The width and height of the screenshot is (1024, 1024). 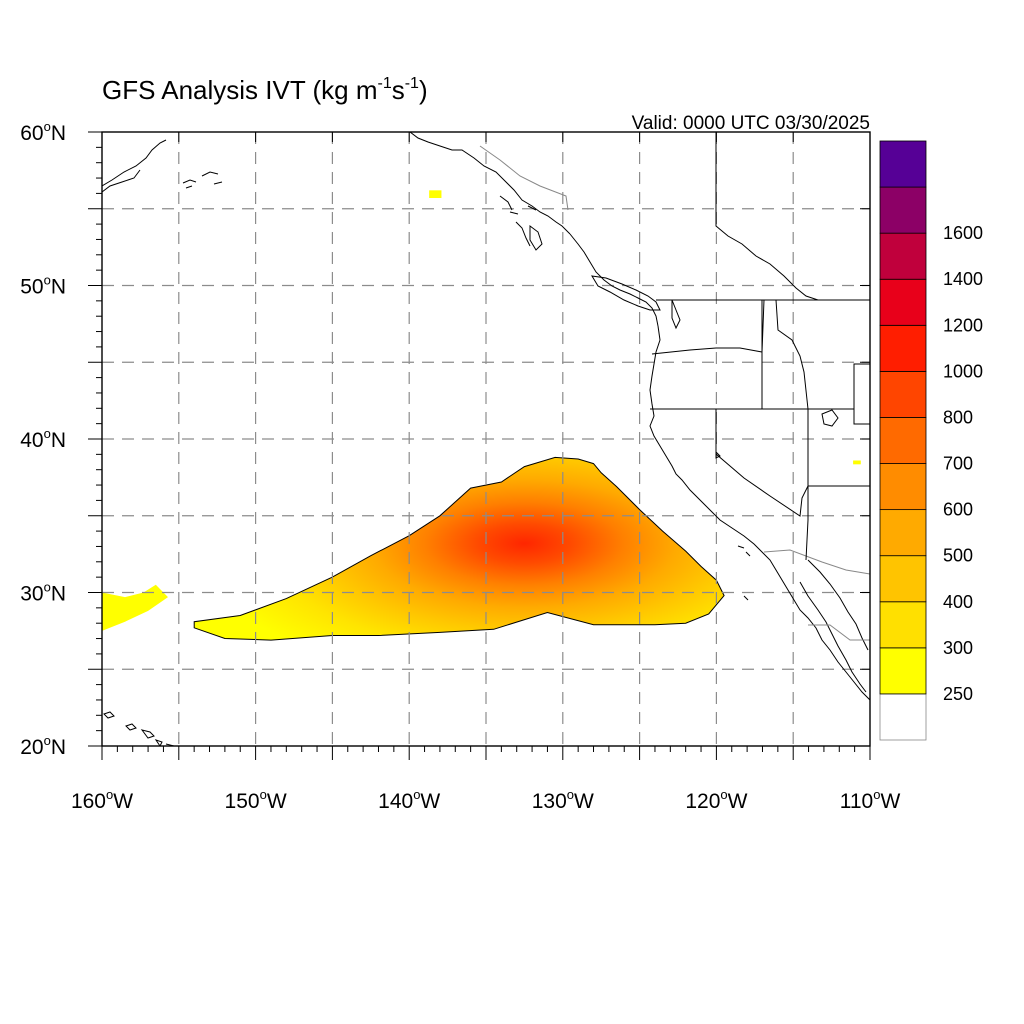 What do you see at coordinates (359, 209) in the screenshot?
I see `alaska-islands` at bounding box center [359, 209].